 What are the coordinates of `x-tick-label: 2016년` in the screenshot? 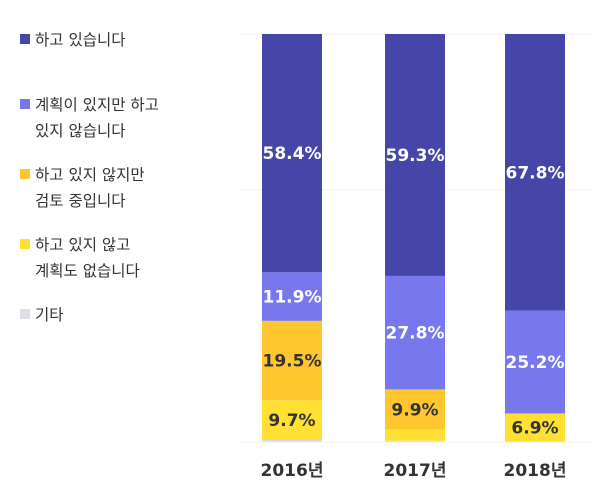 It's located at (292, 471).